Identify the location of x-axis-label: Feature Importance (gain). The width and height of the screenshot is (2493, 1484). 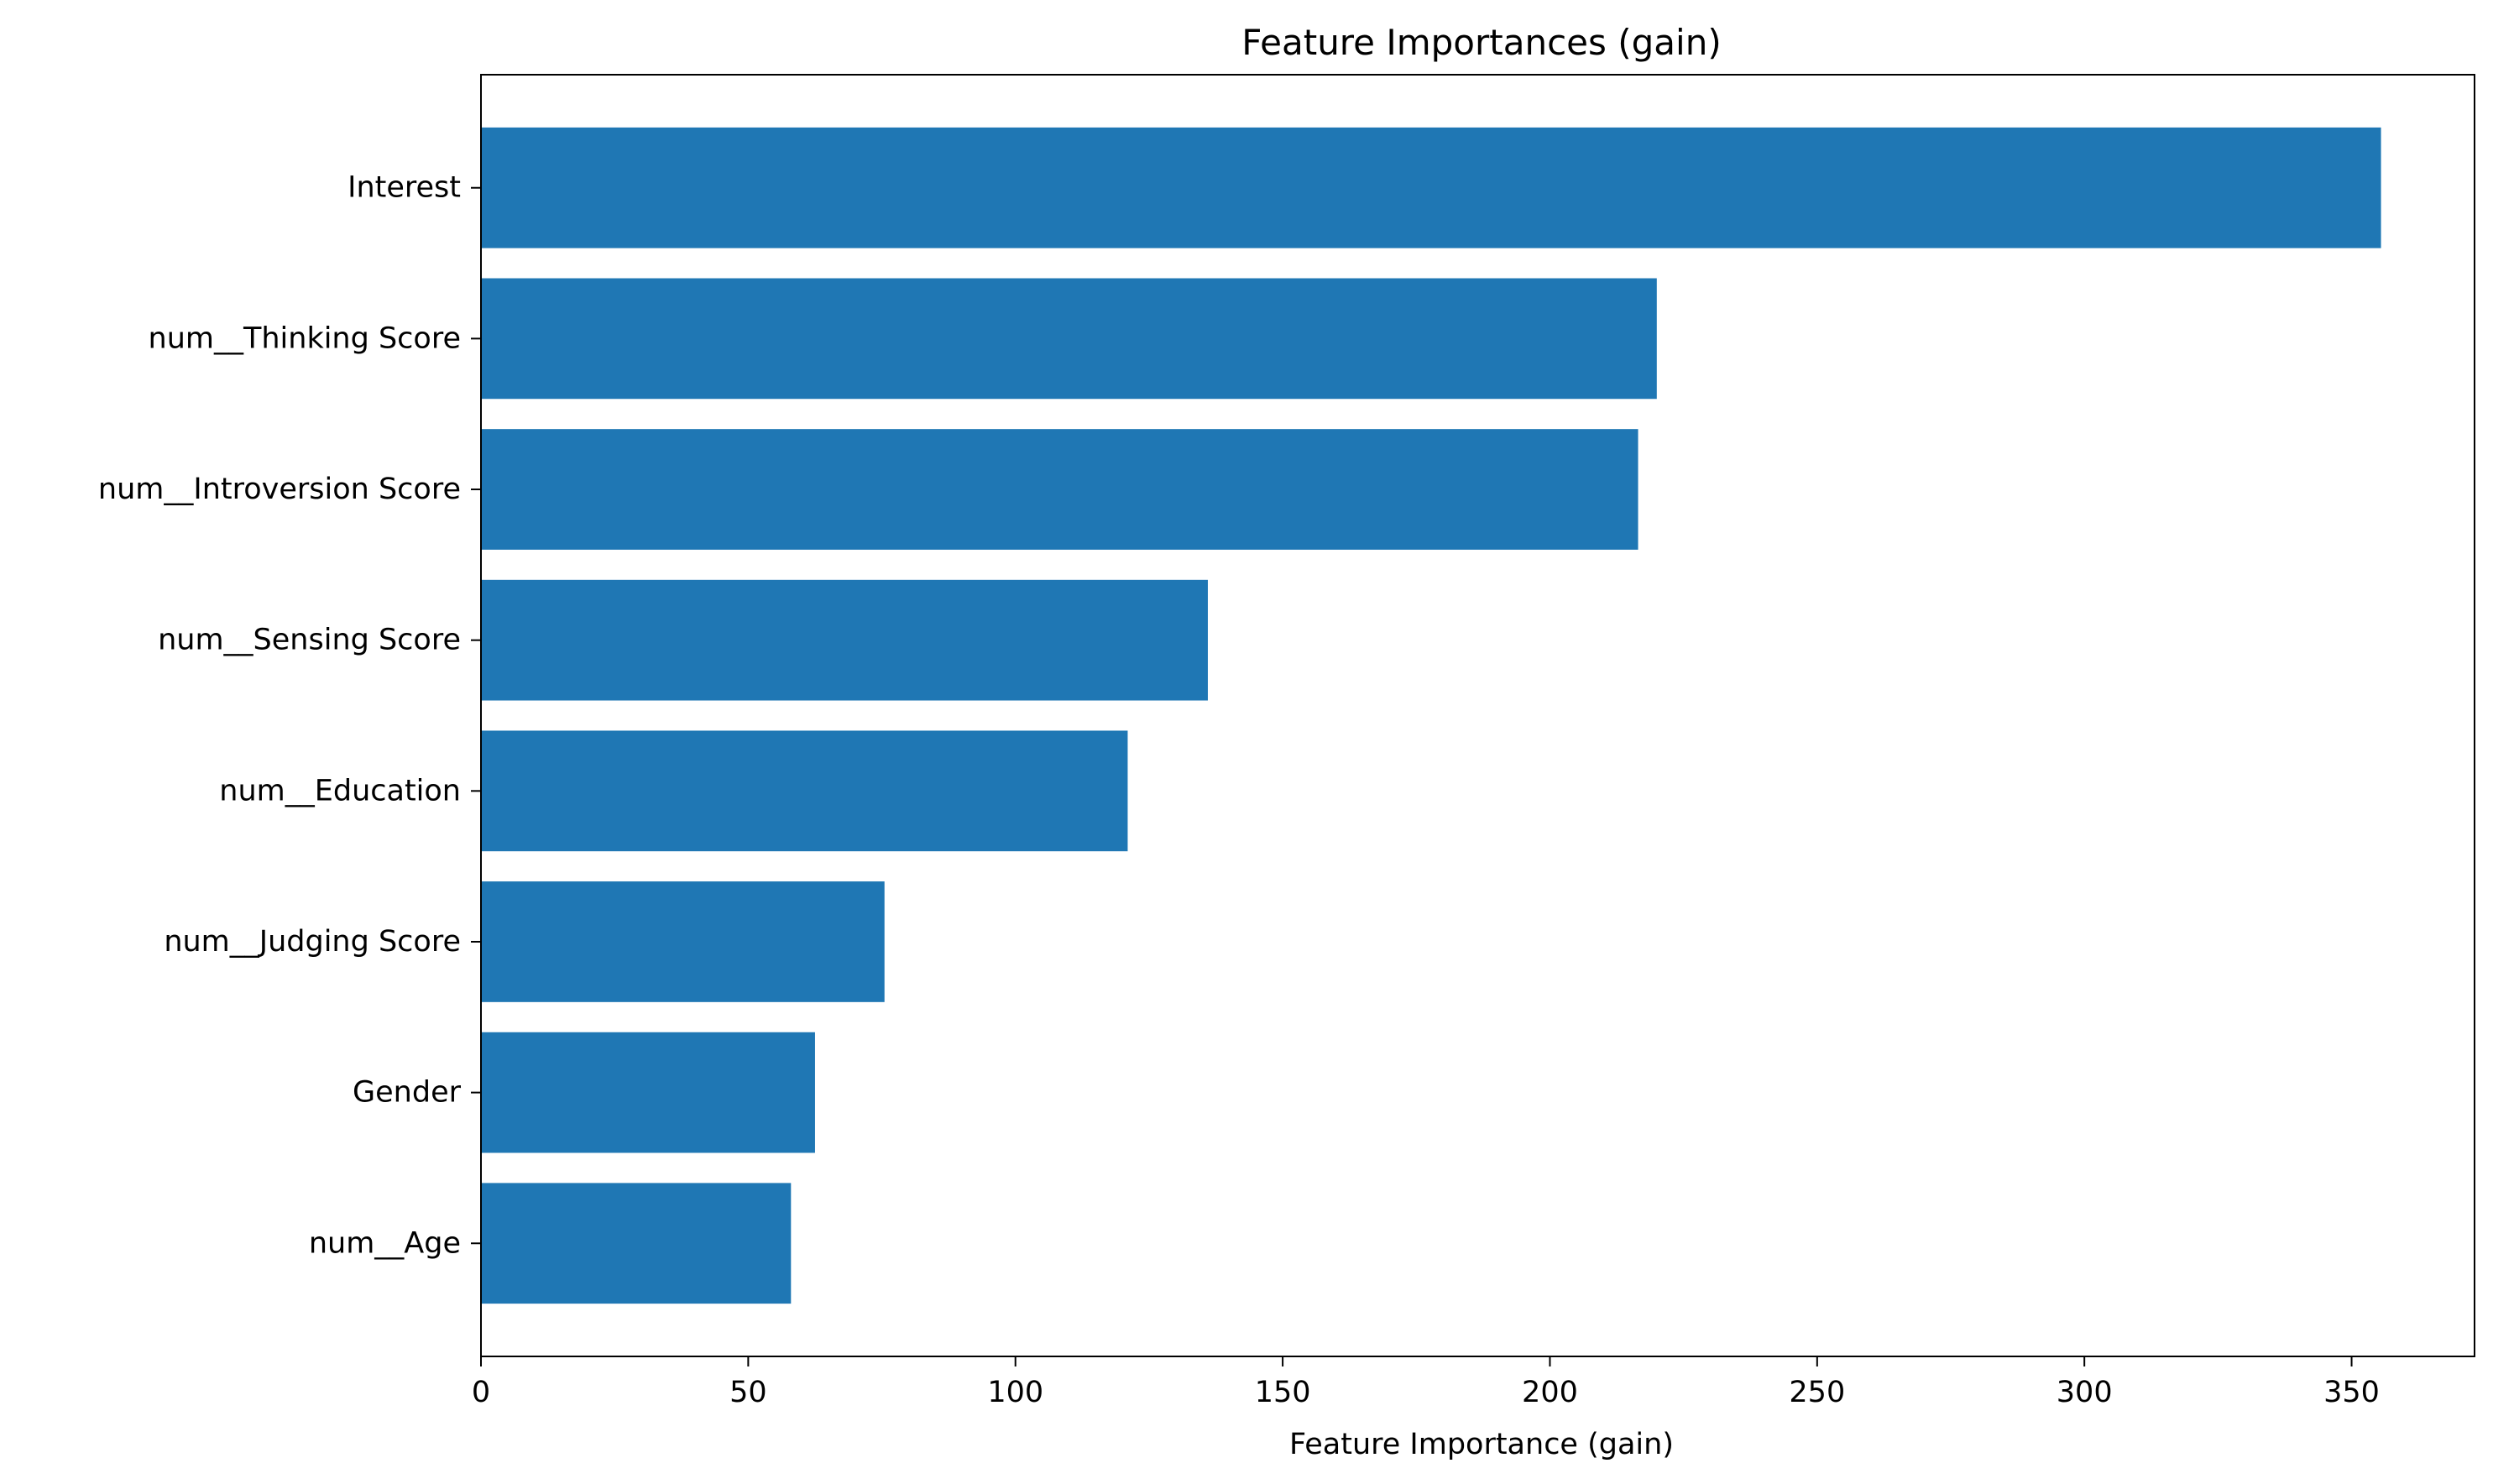
(1481, 1444).